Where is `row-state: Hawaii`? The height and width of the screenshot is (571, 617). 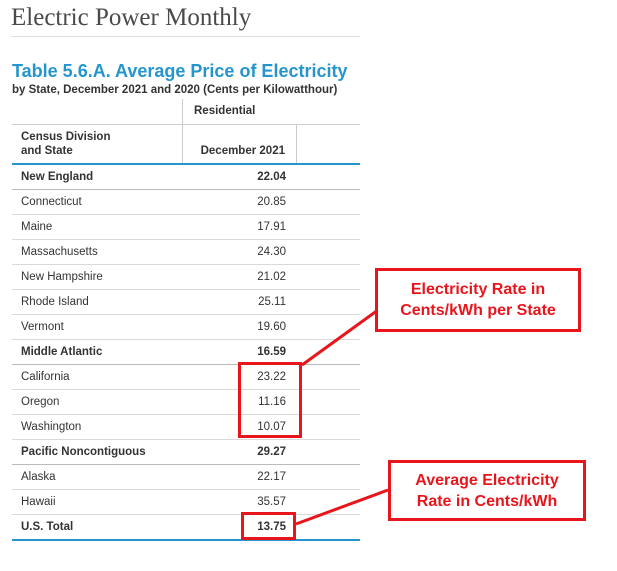
row-state: Hawaii is located at coordinates (38, 502).